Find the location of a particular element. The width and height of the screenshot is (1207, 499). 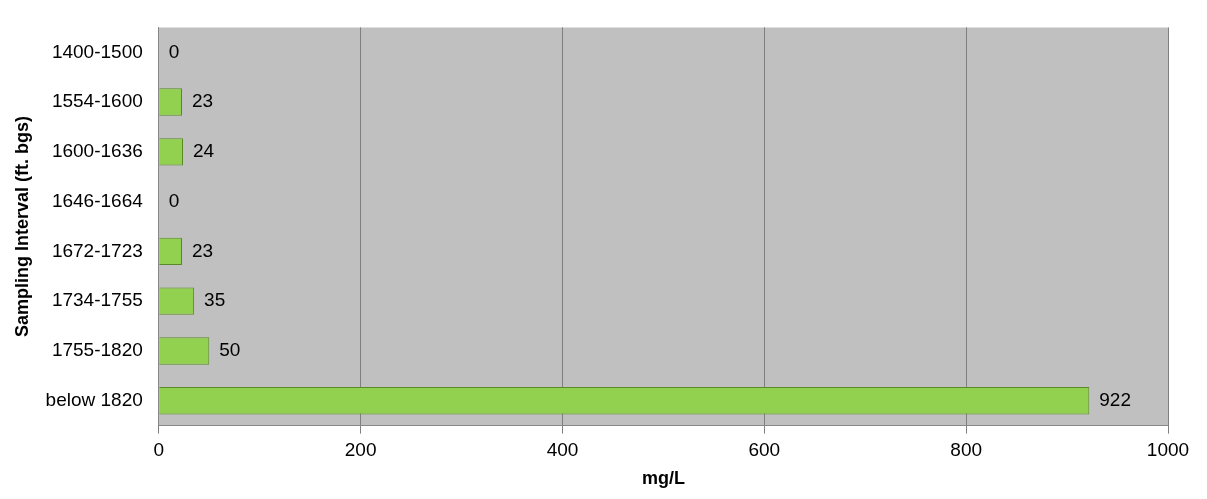

x-tick-label: 400 is located at coordinates (562, 450).